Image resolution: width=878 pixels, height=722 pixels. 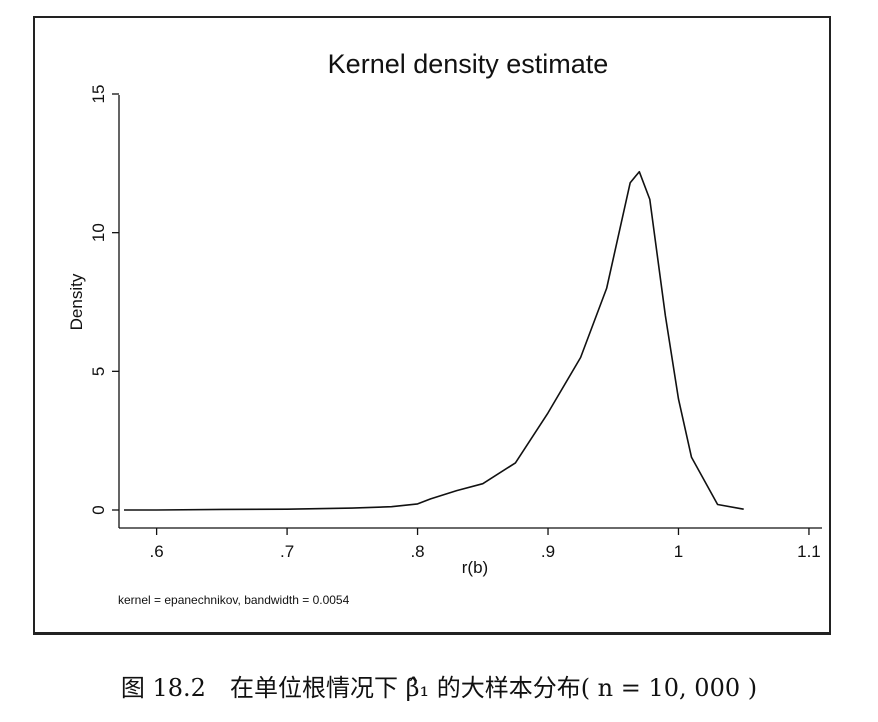 What do you see at coordinates (439, 688) in the screenshot?
I see `figure-caption: 图 18.2 在单位根情况下 β̂₁ 的大样本分布( n = 10, 000 )` at bounding box center [439, 688].